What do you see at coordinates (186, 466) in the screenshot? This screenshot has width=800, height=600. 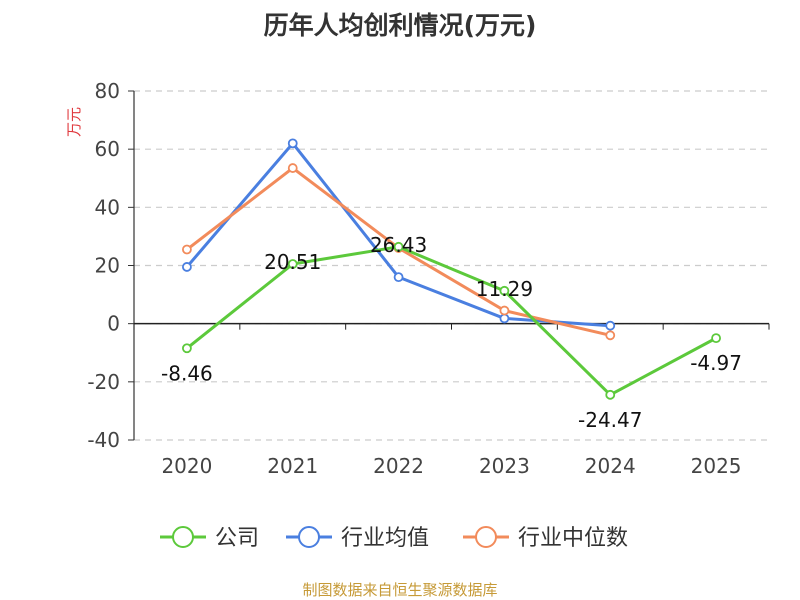 I see `x-tick-label: 2020` at bounding box center [186, 466].